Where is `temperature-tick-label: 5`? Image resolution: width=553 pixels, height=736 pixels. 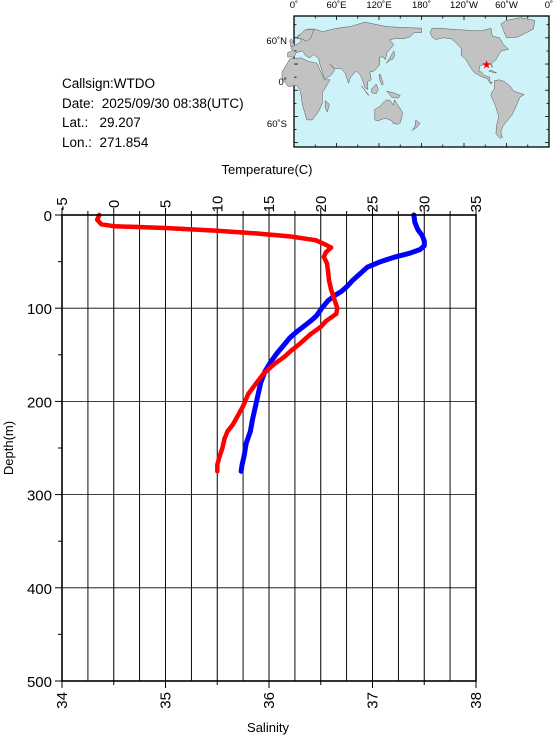
temperature-tick-label: 5 is located at coordinates (166, 204).